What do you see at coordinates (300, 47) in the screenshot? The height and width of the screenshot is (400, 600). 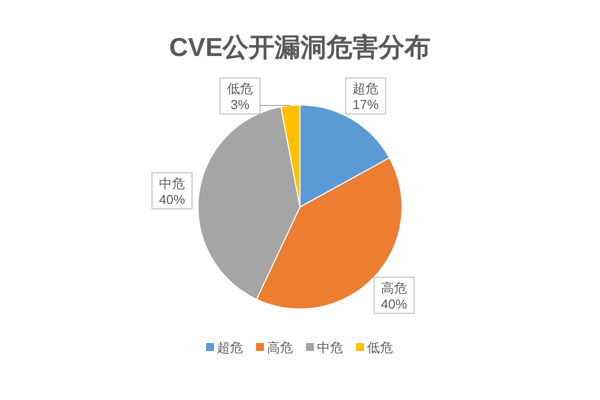 I see `chart-title: CVE公开漏洞危害分布` at bounding box center [300, 47].